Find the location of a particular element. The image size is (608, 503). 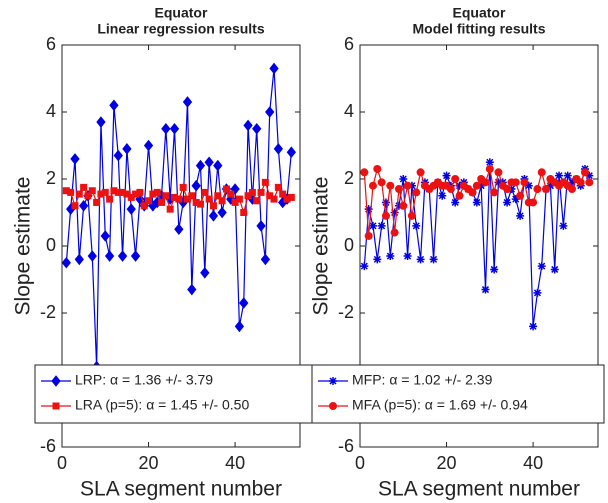

x-axis-label: SLA segment number is located at coordinates (479, 489).